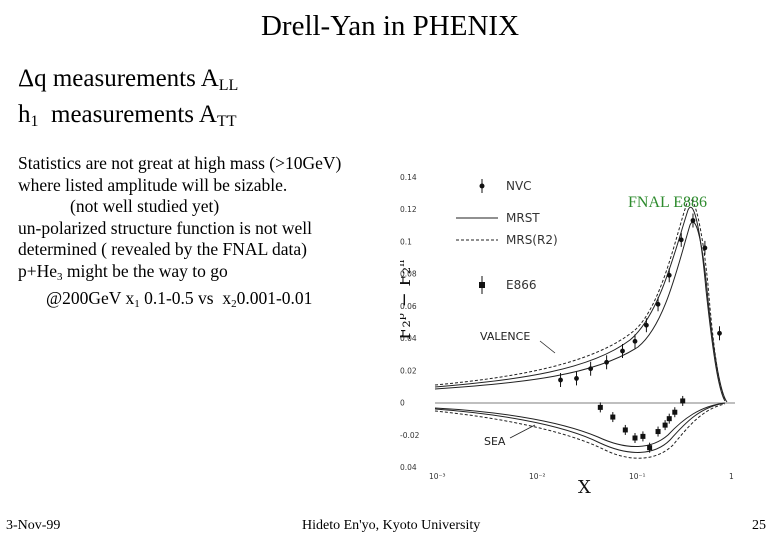  Describe the element at coordinates (153, 184) in the screenshot. I see `note-line: where listed amplitude will be sizable.` at that location.